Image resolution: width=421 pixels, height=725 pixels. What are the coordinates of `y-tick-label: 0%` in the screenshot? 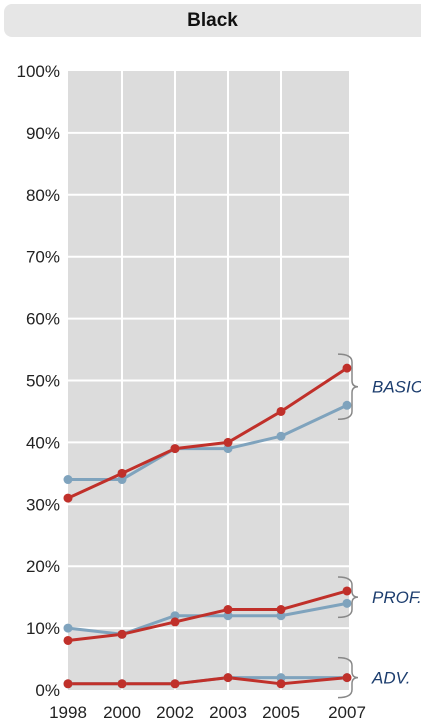 It's located at (47, 690).